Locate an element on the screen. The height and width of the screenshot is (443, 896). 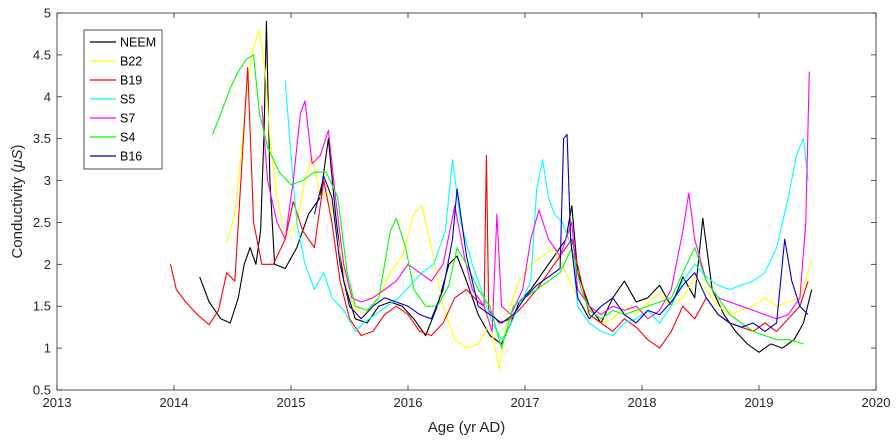
x-tick-label: 2013 is located at coordinates (57, 402).